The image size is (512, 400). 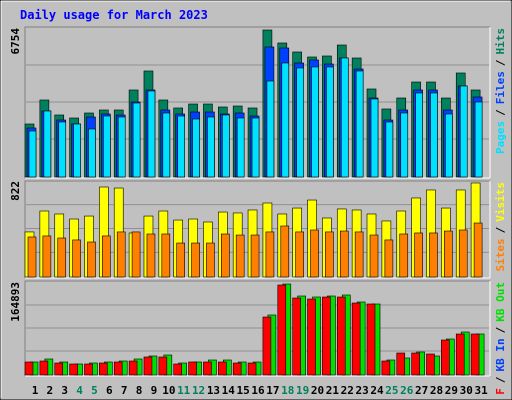 I want to click on y-tick-label: 164893, so click(x=15, y=302).